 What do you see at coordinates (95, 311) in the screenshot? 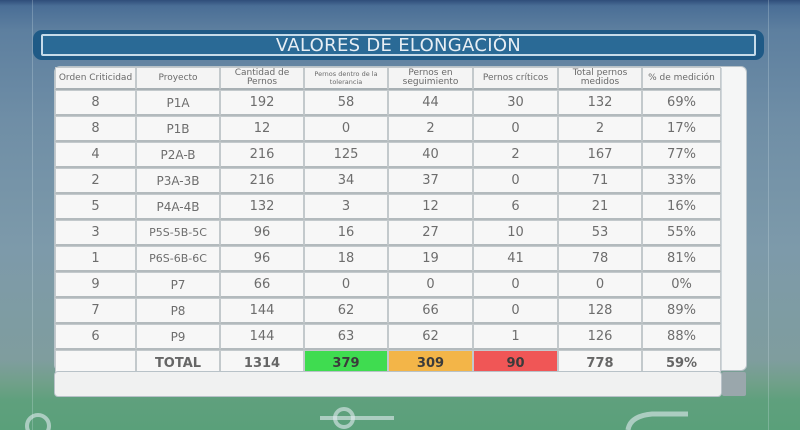
I see `cell-orden: 7` at bounding box center [95, 311].